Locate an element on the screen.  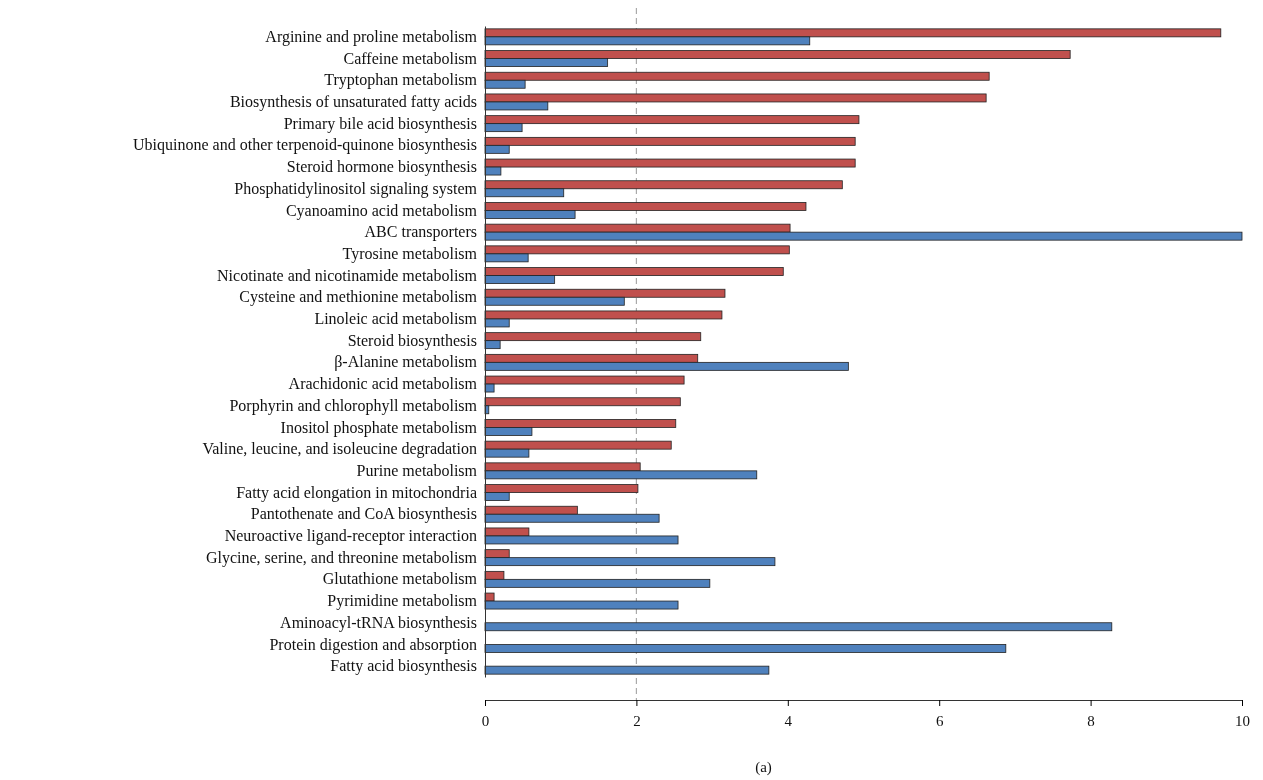
y-tick-label: Pantothenate and CoA biosynthesis is located at coordinates (363, 514).